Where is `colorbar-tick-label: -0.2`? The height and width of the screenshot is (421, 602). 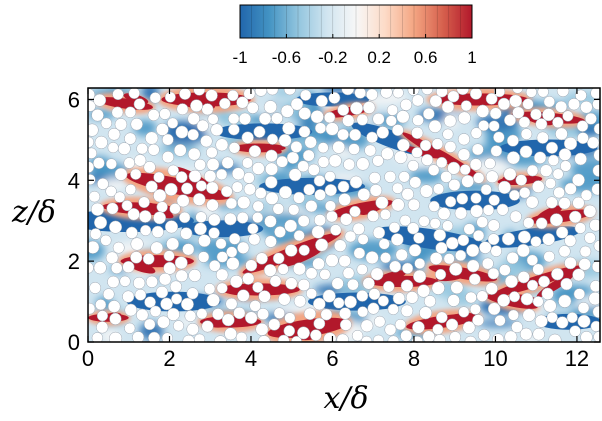 colorbar-tick-label: -0.2 is located at coordinates (332, 57).